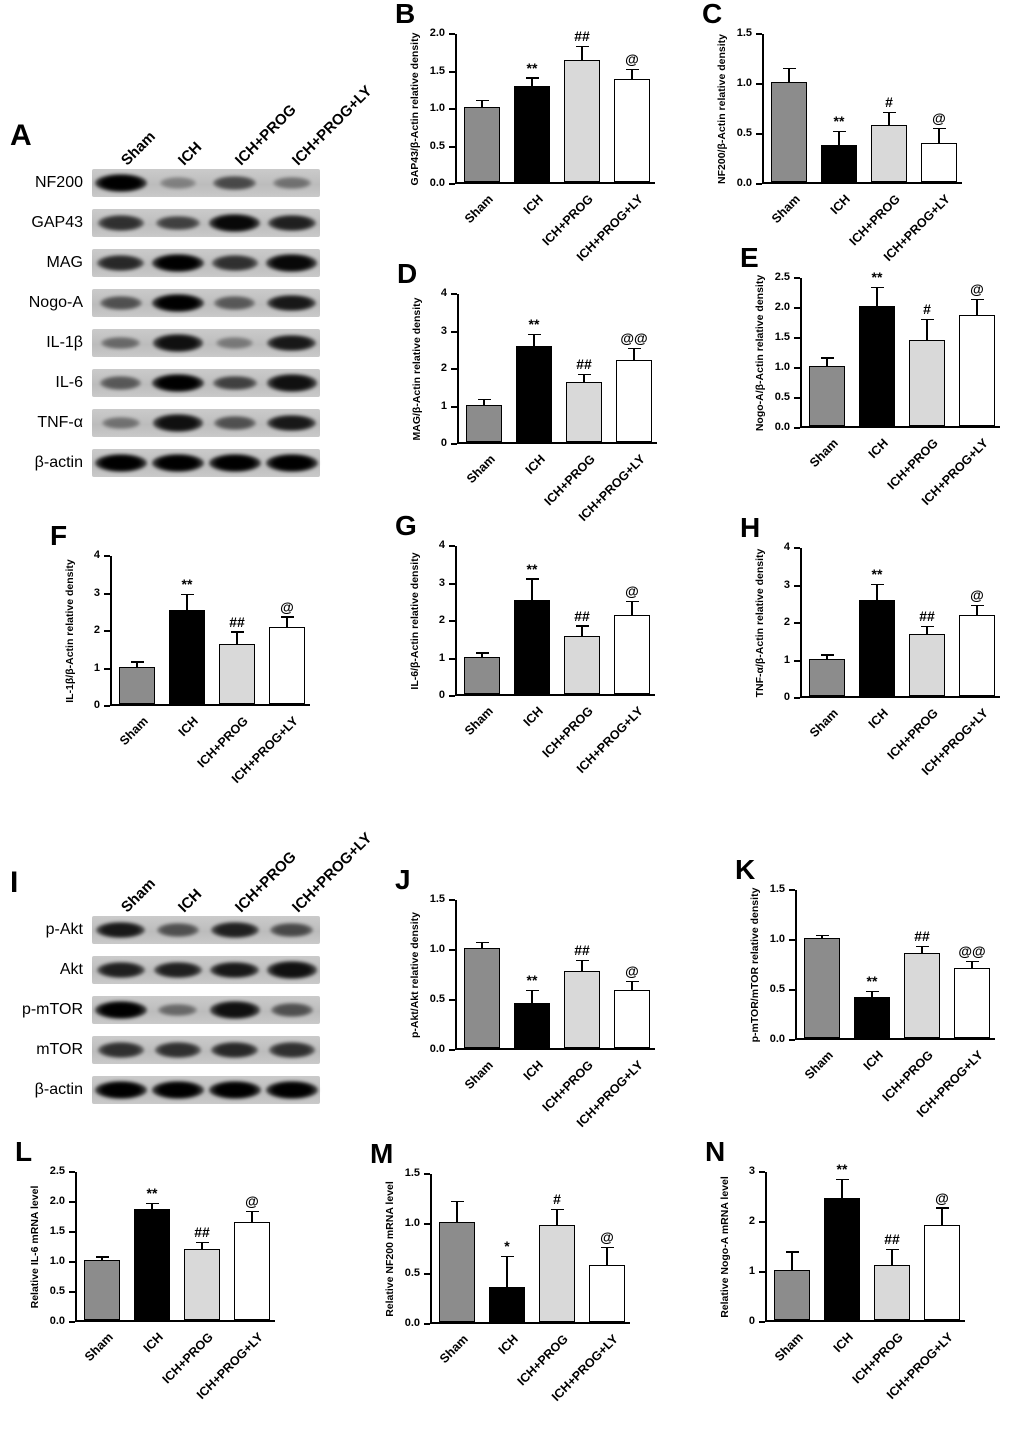 Image resolution: width=1020 pixels, height=1441 pixels. What do you see at coordinates (443, 293) in the screenshot?
I see `y-tick-label: 4` at bounding box center [443, 293].